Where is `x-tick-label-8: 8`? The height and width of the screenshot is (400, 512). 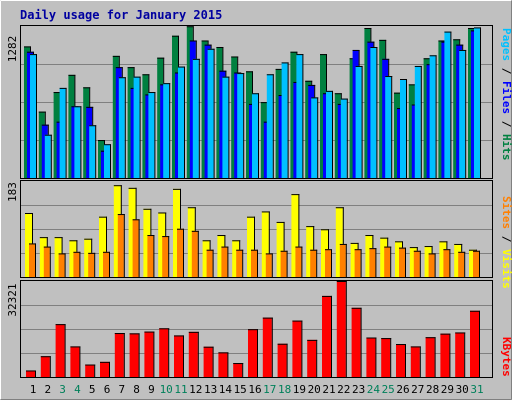
x-tick-label-8: 8 is located at coordinates (136, 389).